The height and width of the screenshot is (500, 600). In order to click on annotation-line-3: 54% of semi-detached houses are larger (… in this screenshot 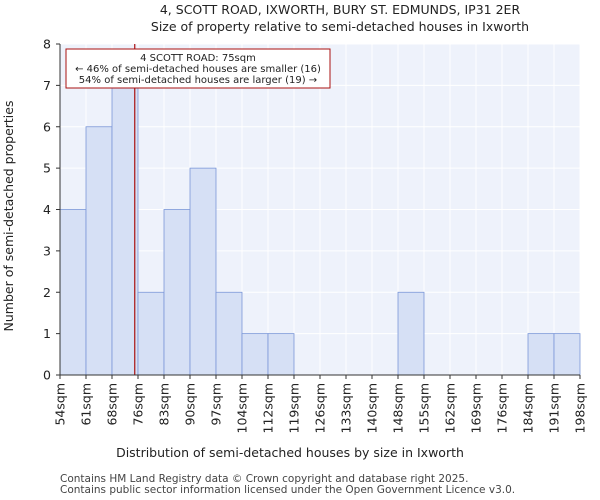, I will do `click(198, 80)`.